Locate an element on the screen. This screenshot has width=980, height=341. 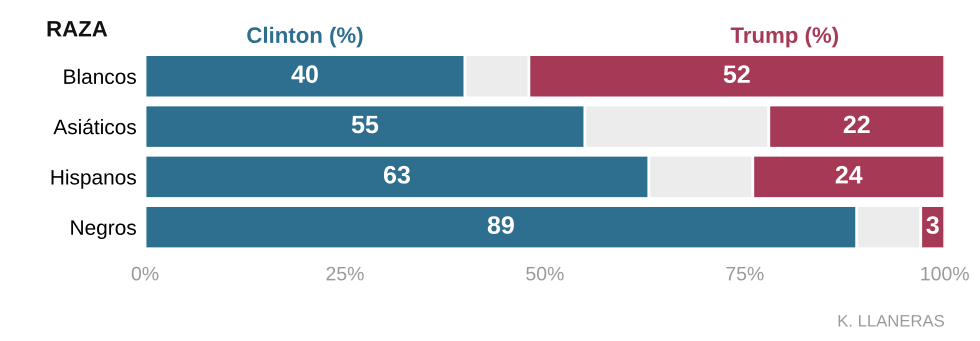
data-label: 40 is located at coordinates (304, 74).